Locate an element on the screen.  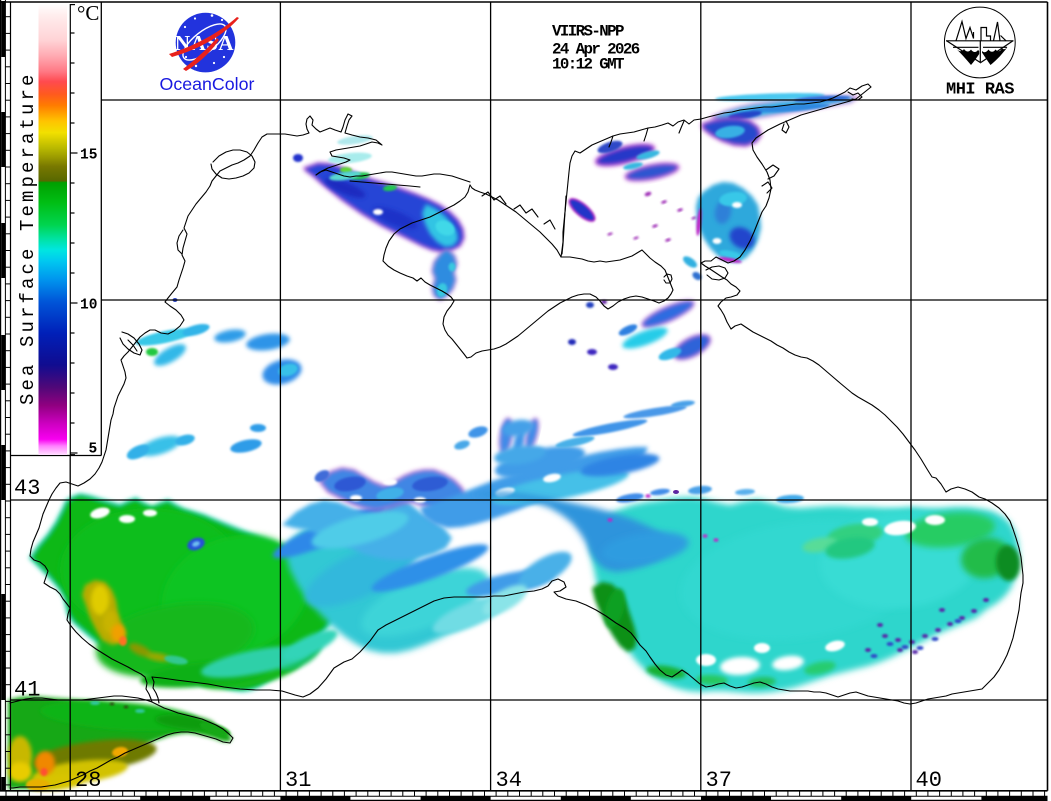
svg-text: VIIRS-NPP is located at coordinates (588, 32).